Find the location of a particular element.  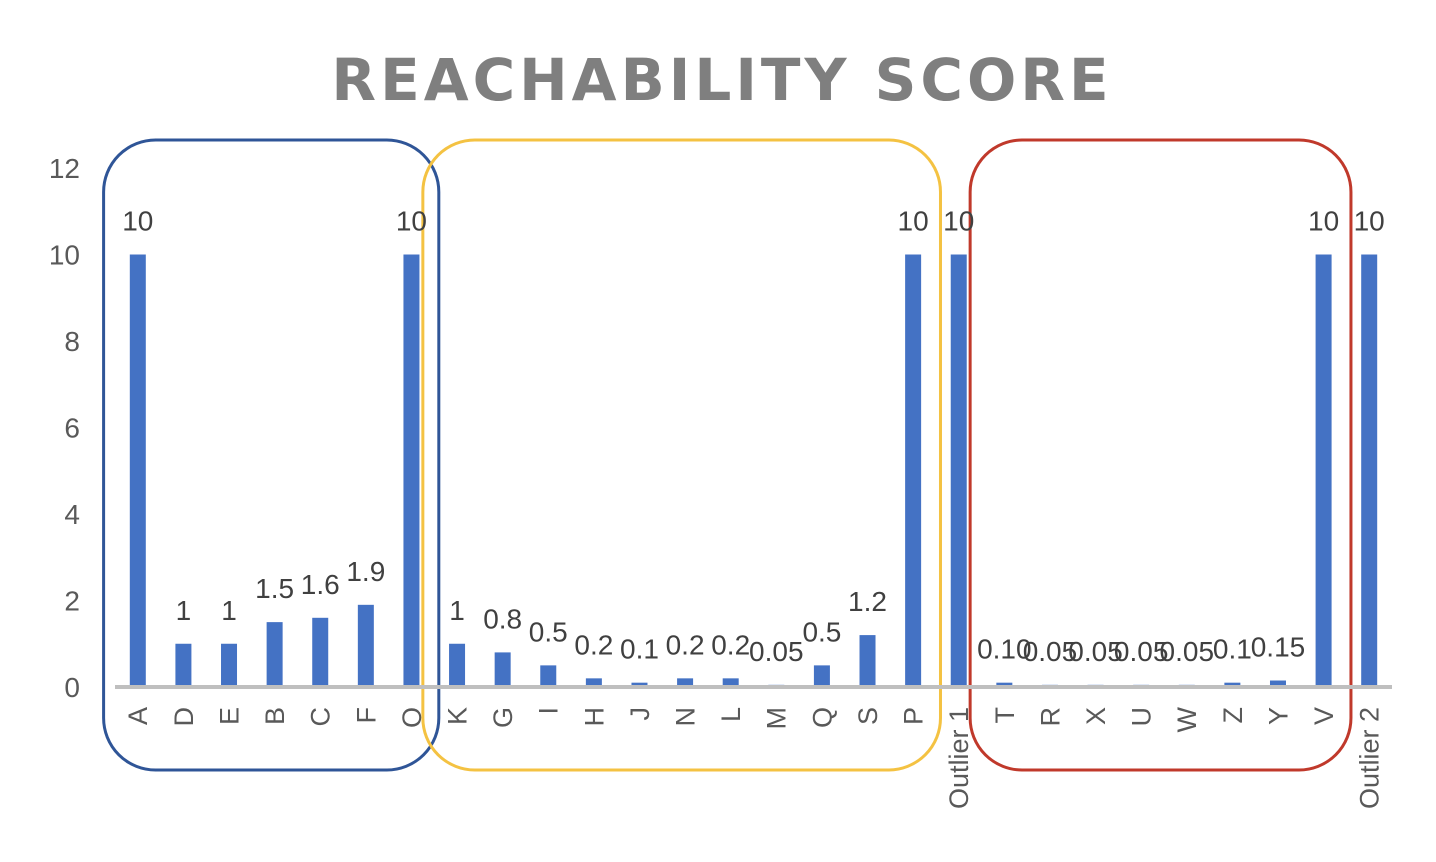

x-tick-label: Y is located at coordinates (1278, 716).